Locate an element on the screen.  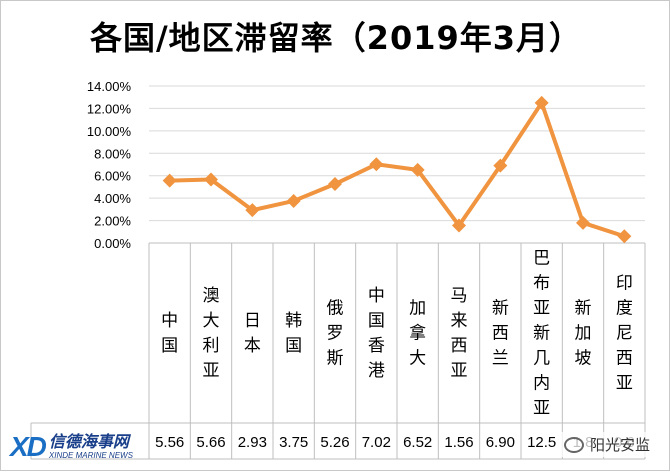
value-label: 5.26 is located at coordinates (334, 442).